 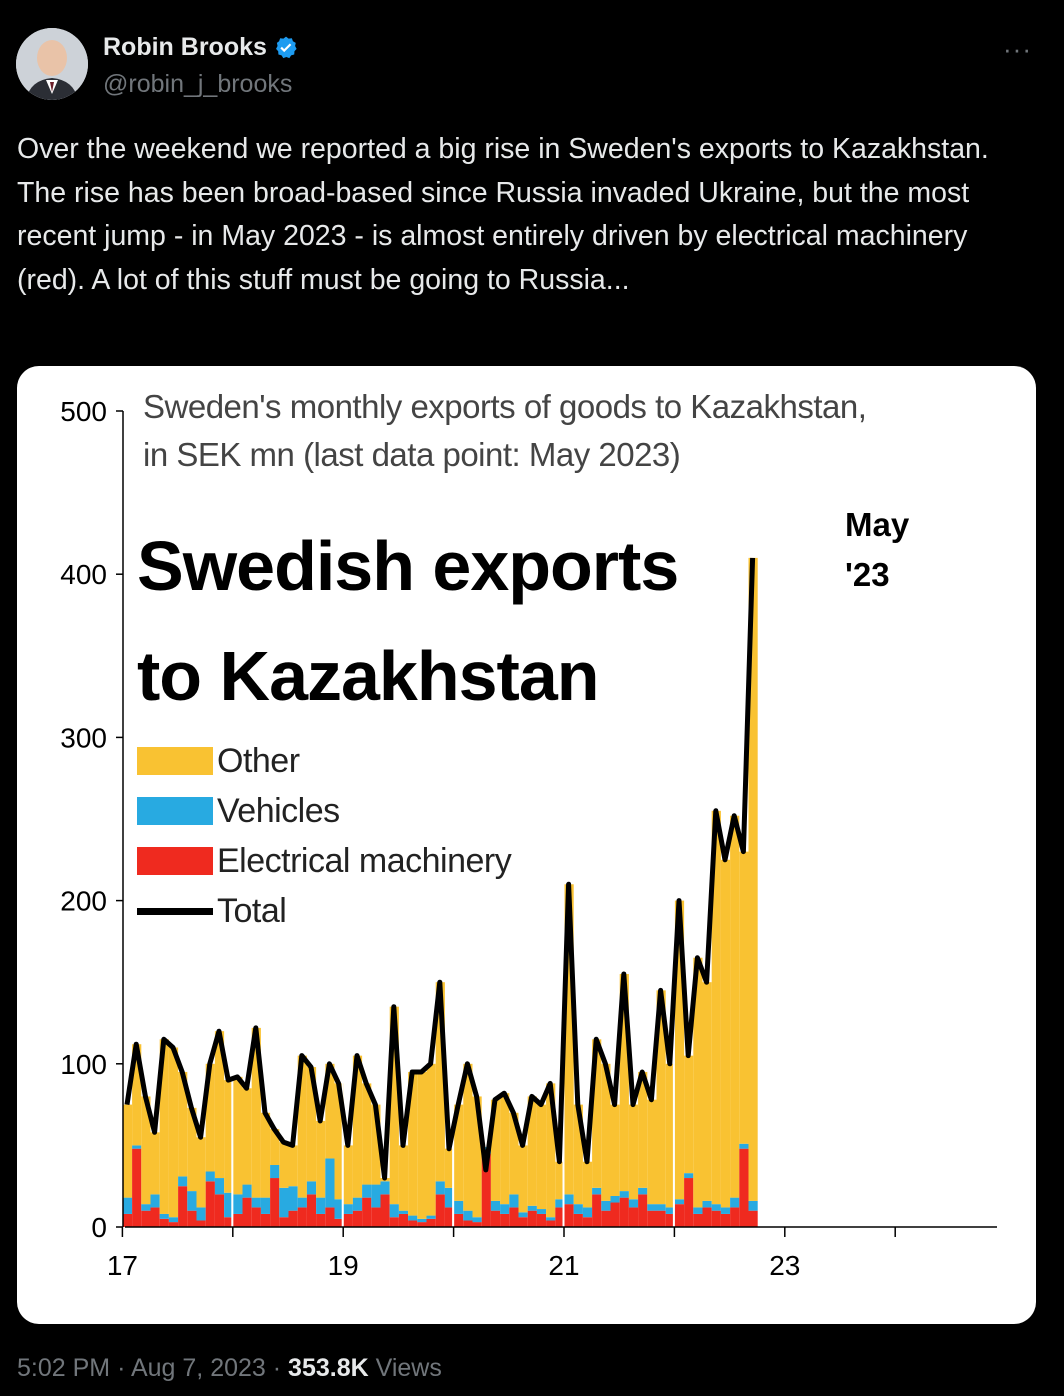 I want to click on legend-label-electrical: Electrical machinery, so click(x=364, y=860).